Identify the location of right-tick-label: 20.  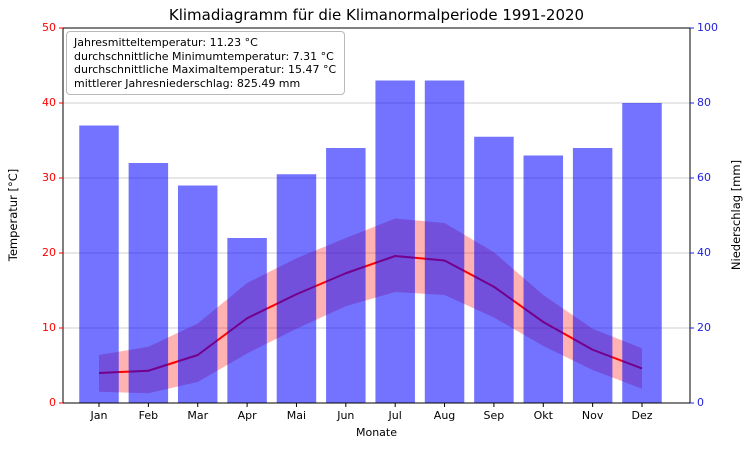
(704, 327).